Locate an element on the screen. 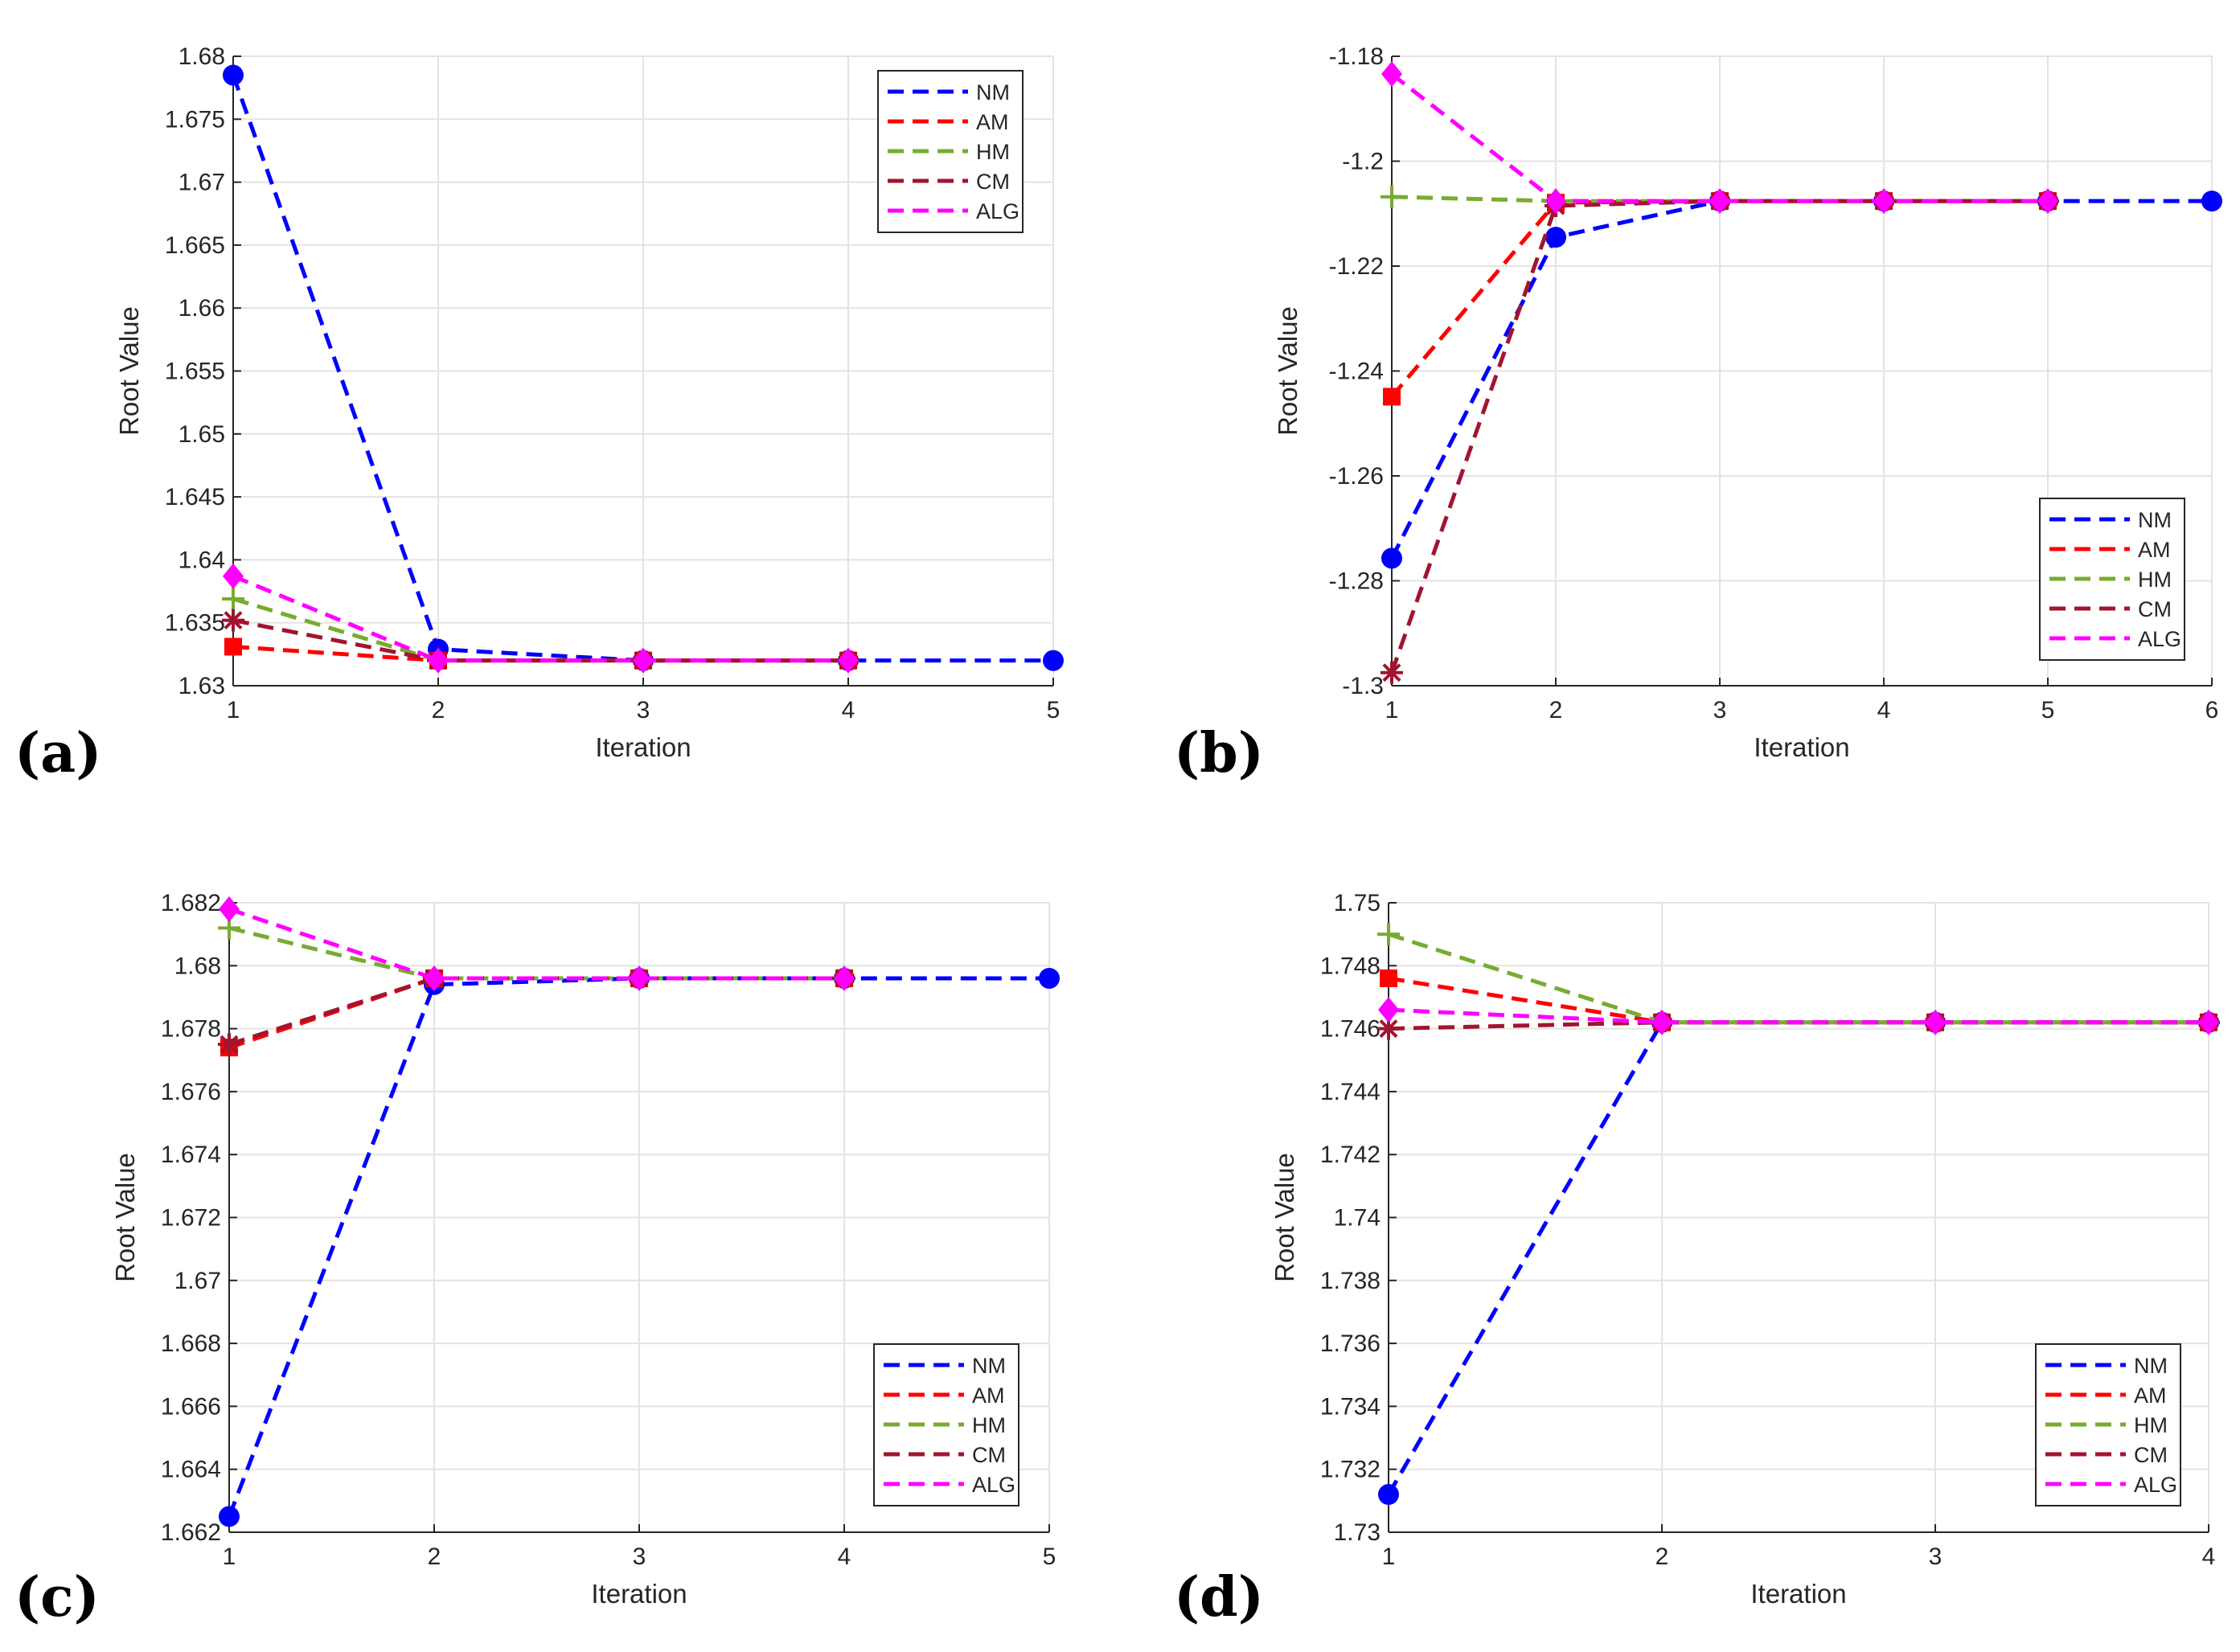 The width and height of the screenshot is (2240, 1652). y-tick-label: 1.655 is located at coordinates (195, 372).